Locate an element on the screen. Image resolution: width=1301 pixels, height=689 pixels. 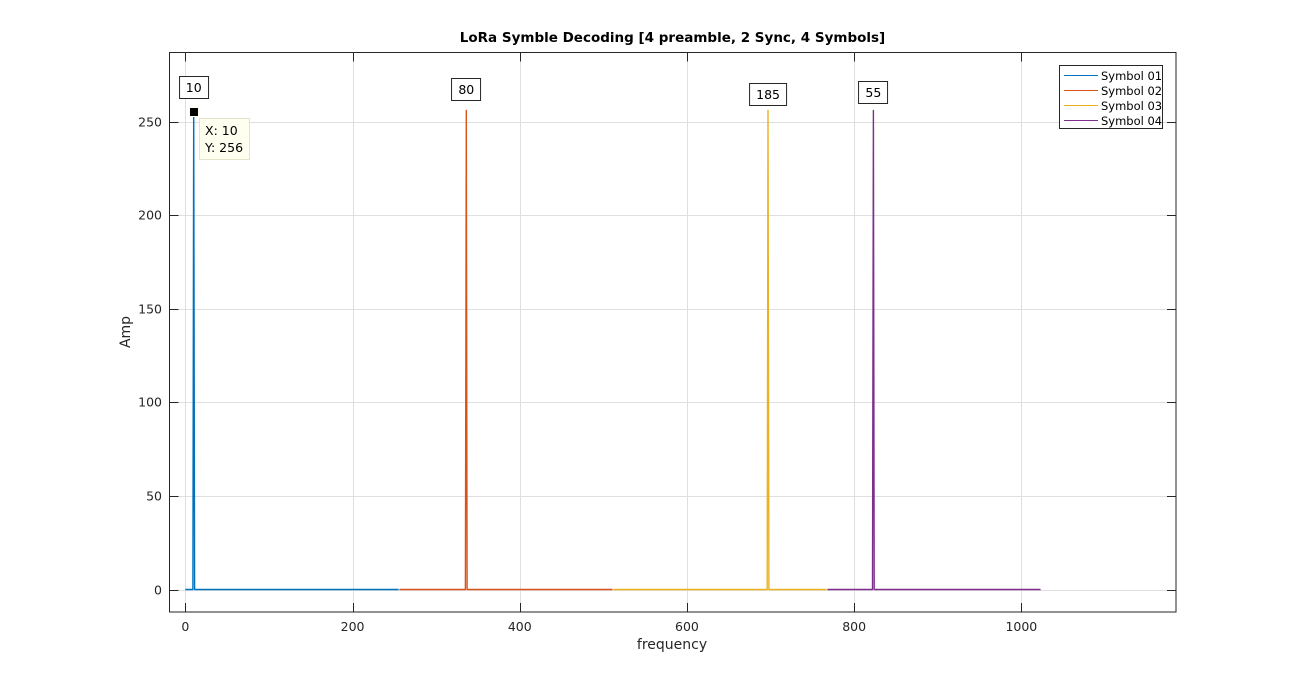
peak-label-symbol-01: 10 is located at coordinates (193, 87).